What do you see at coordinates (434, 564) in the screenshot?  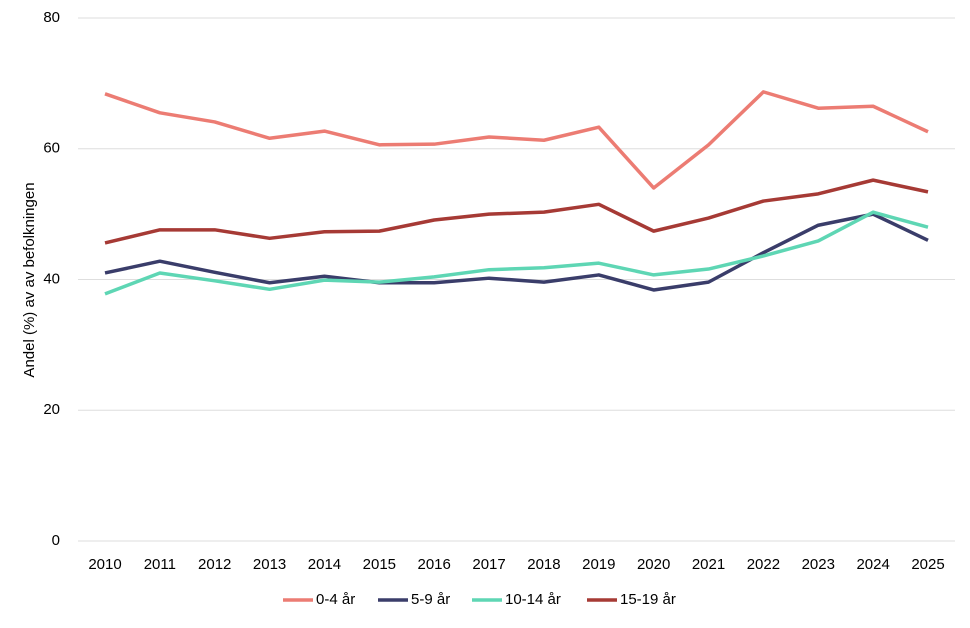 I see `x-tick-label: 2016` at bounding box center [434, 564].